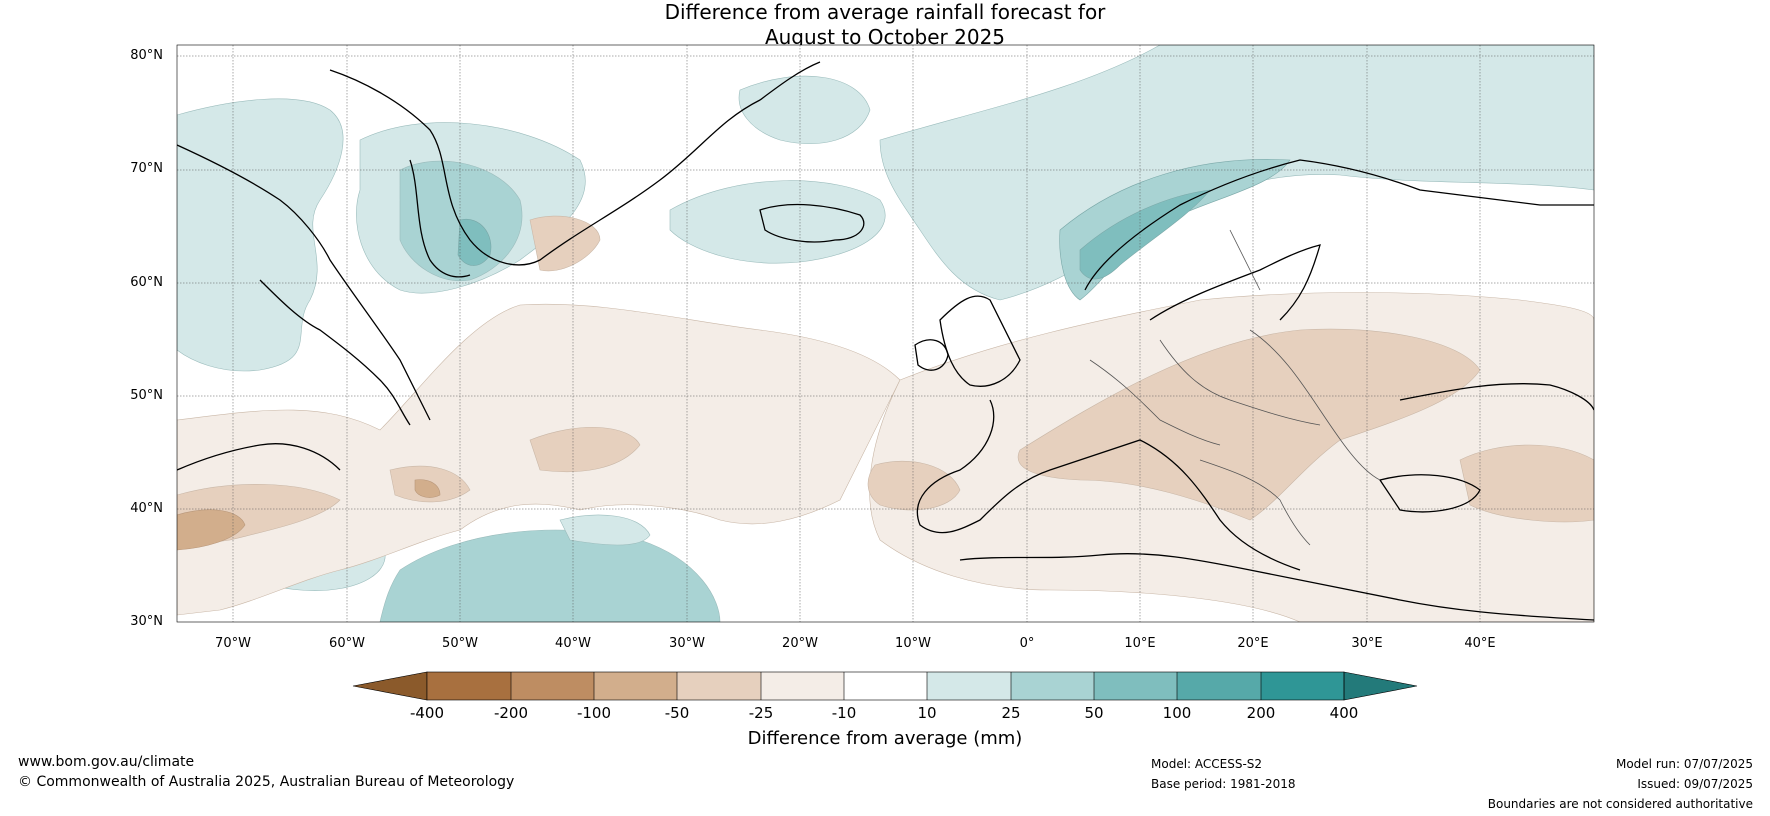 The width and height of the screenshot is (1770, 816). I want to click on lon-label-20w: 20°W, so click(800, 643).